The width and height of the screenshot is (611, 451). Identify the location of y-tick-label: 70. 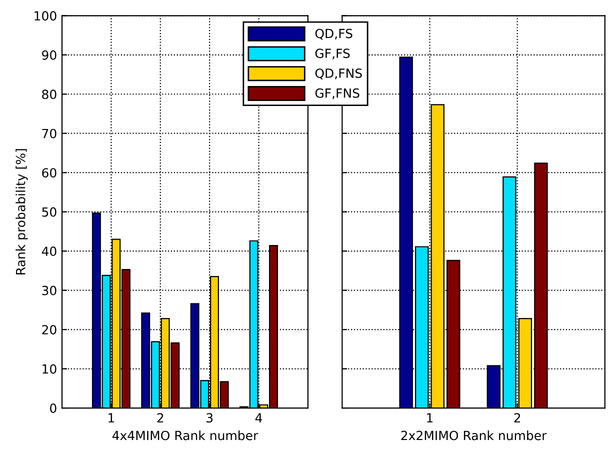
(49, 133).